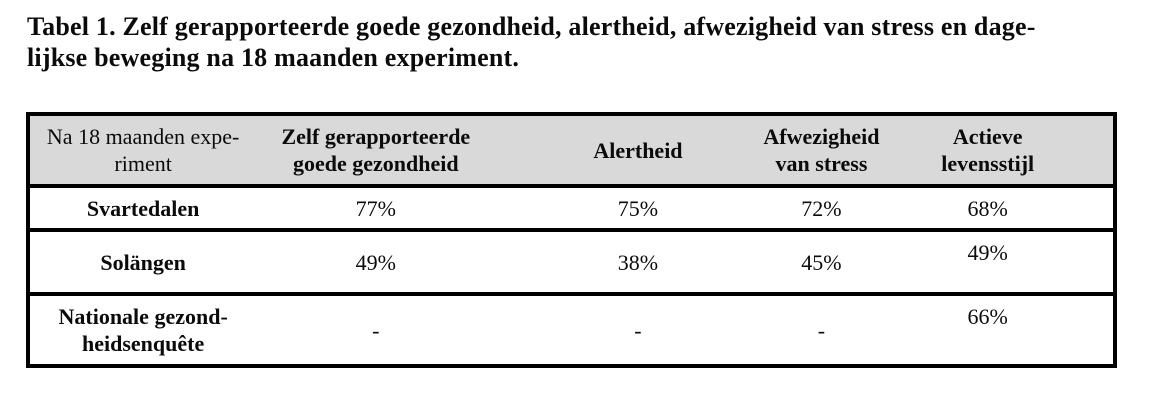 The width and height of the screenshot is (1172, 418). What do you see at coordinates (1011, 329) in the screenshot?
I see `cell-nationale-actieve-levensstijl: 66%` at bounding box center [1011, 329].